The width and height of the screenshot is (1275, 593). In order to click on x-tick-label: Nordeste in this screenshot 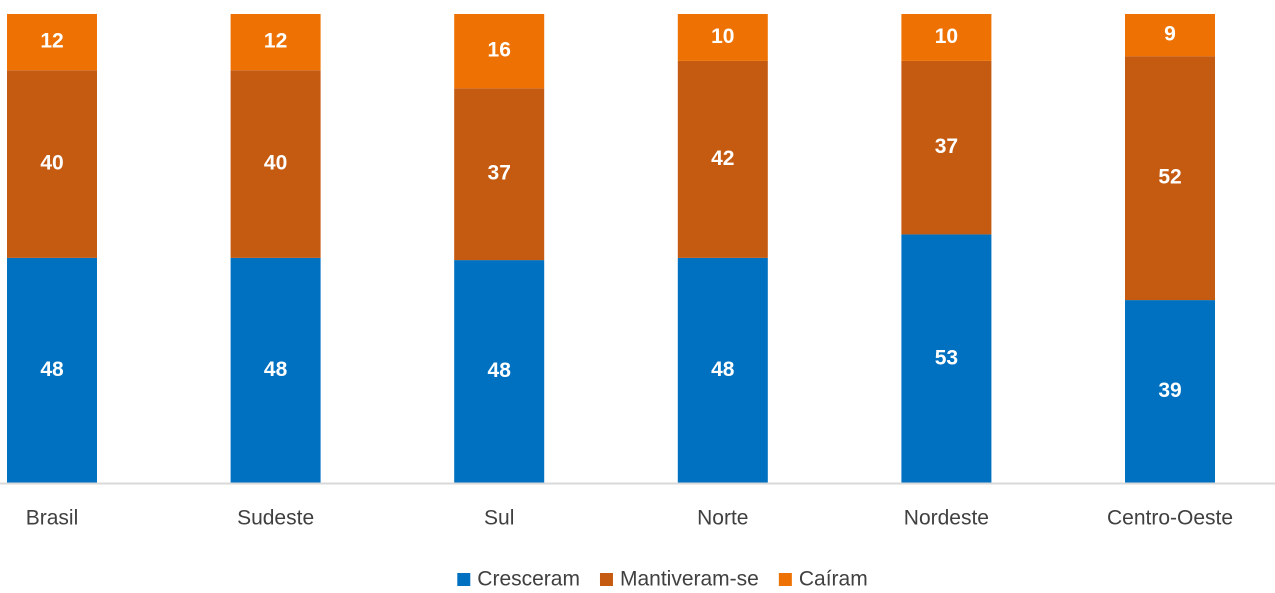, I will do `click(946, 518)`.